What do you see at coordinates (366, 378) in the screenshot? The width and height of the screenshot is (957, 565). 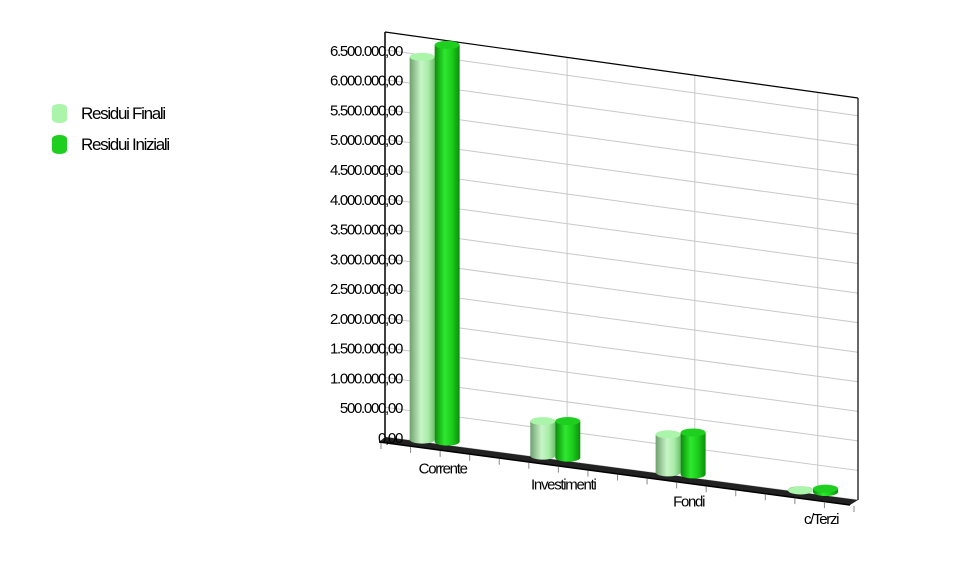 I see `y-tick-label: 1.000.000,00` at bounding box center [366, 378].